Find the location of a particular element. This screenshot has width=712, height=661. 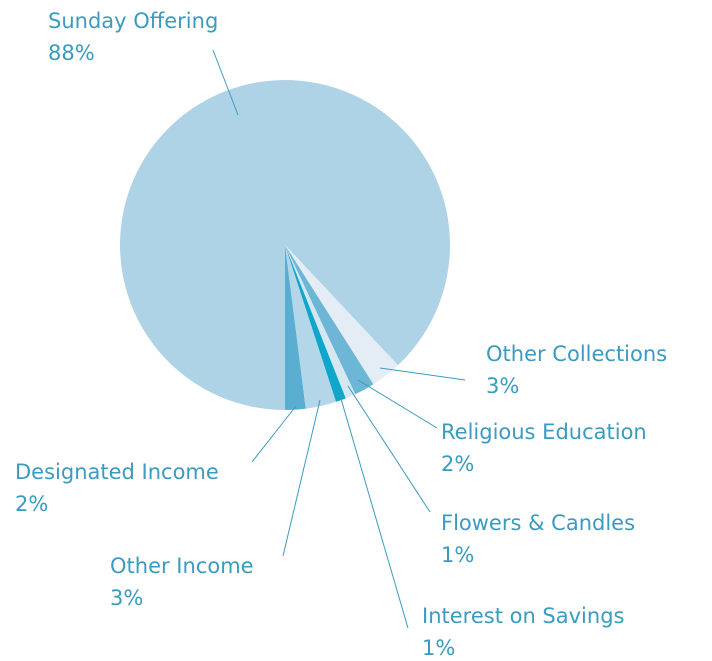

value-label: 88% is located at coordinates (71, 53).